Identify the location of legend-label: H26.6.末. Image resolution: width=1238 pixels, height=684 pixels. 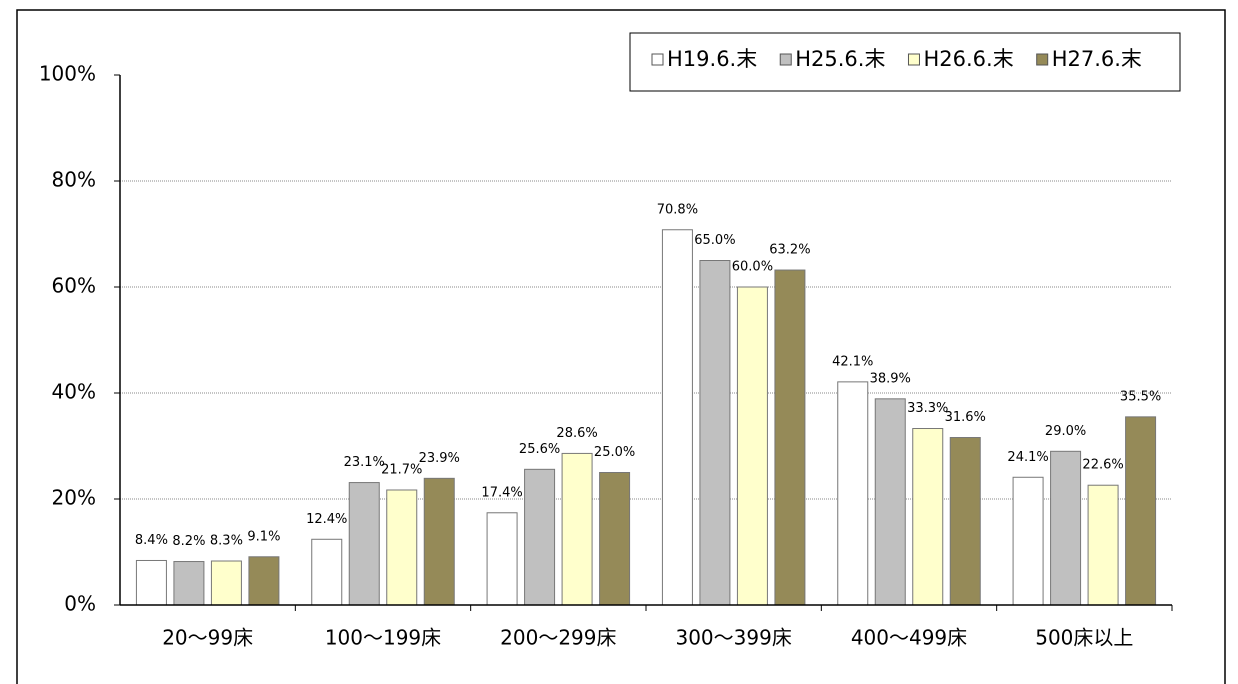
(968, 59).